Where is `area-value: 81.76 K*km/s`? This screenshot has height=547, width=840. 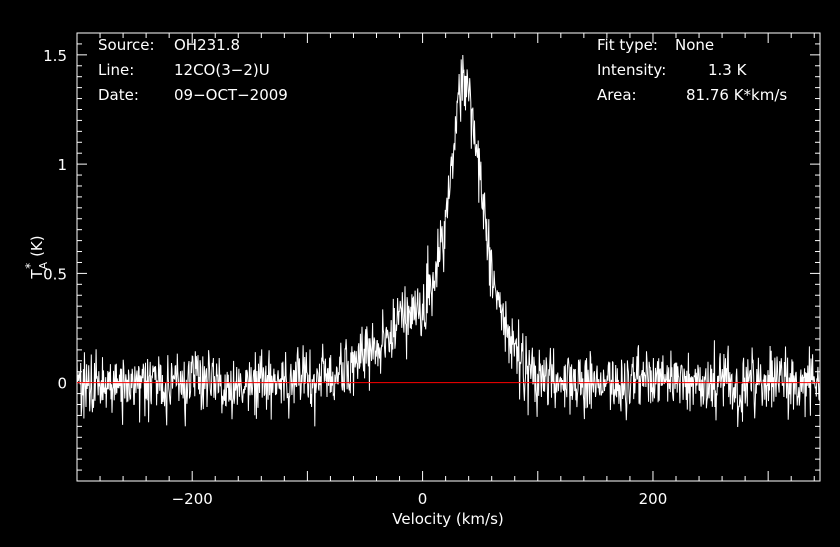 area-value: 81.76 K*km/s is located at coordinates (736, 95).